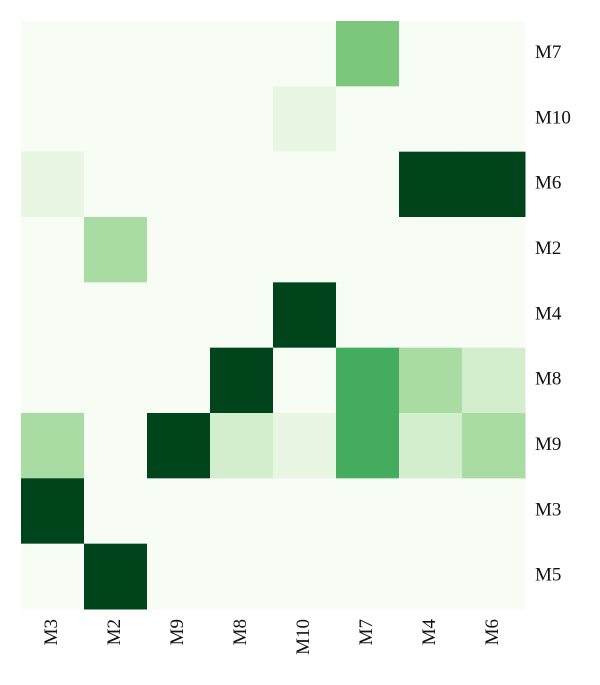 The width and height of the screenshot is (600, 685). I want to click on x-tick-label: M8, so click(240, 632).